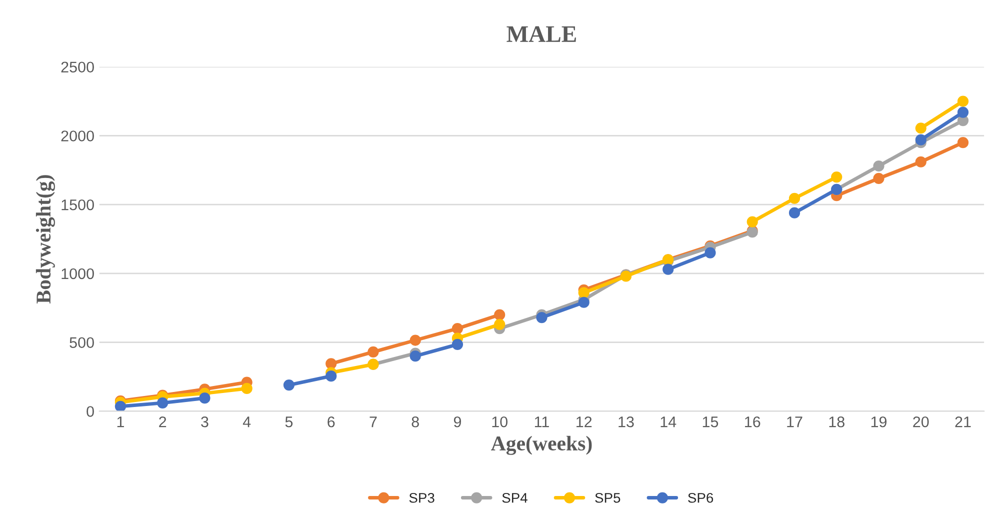 The height and width of the screenshot is (514, 994). Describe the element at coordinates (162, 422) in the screenshot. I see `x-tick-label: 2` at that location.